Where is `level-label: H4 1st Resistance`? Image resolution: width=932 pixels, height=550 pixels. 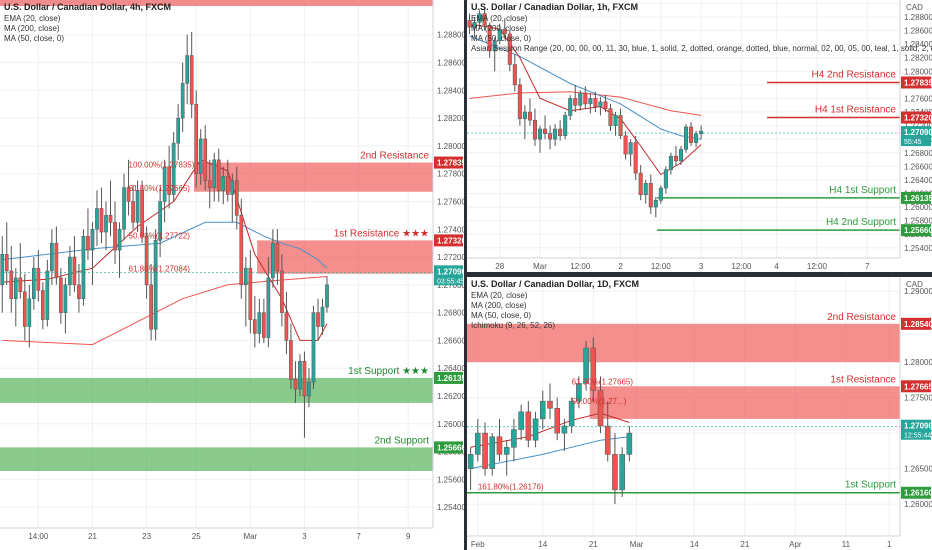 level-label: H4 1st Resistance is located at coordinates (856, 109).